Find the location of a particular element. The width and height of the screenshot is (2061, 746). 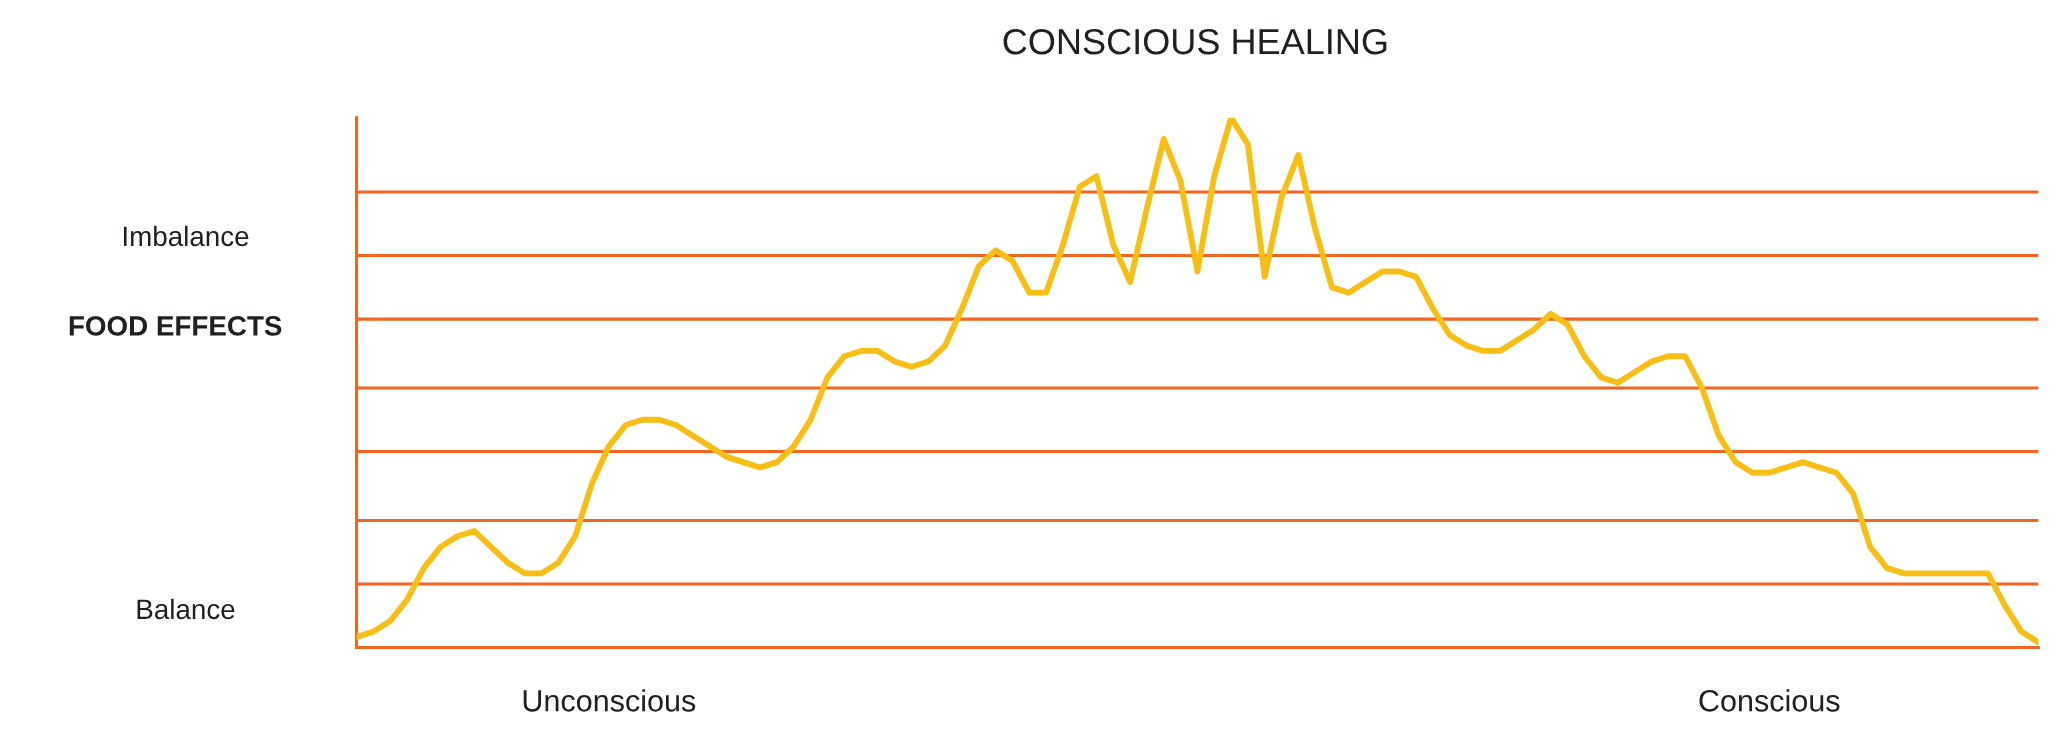

x-tick-label: Conscious is located at coordinates (1769, 700).